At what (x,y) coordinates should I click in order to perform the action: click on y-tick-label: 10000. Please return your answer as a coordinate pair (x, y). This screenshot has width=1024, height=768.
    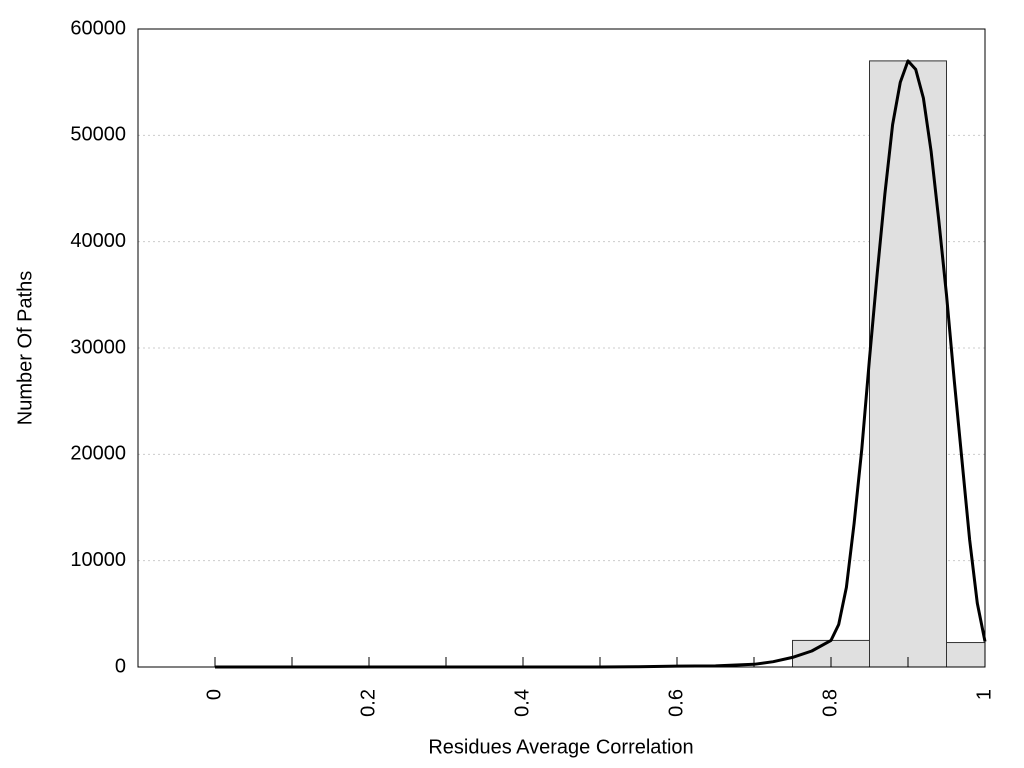
    Looking at the image, I should click on (98, 560).